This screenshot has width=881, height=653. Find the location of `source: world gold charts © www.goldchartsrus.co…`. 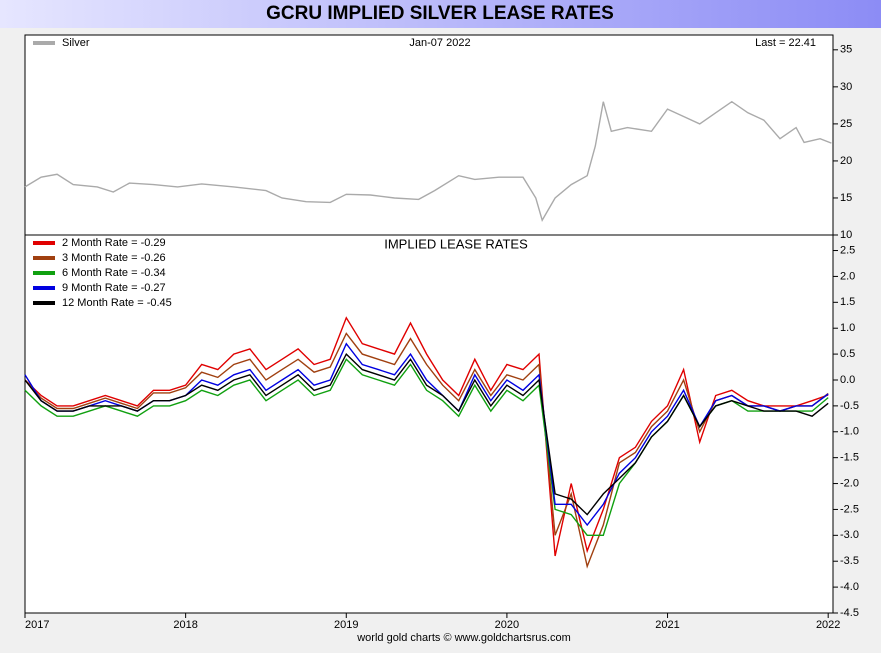

source: world gold charts © www.goldchartsrus.co… is located at coordinates (463, 638).